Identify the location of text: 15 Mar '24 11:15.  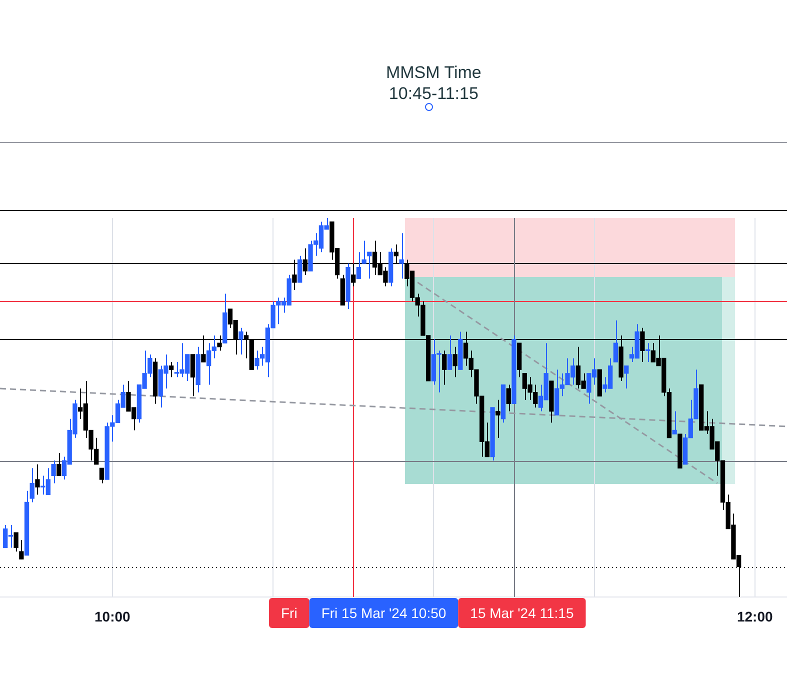
(522, 612).